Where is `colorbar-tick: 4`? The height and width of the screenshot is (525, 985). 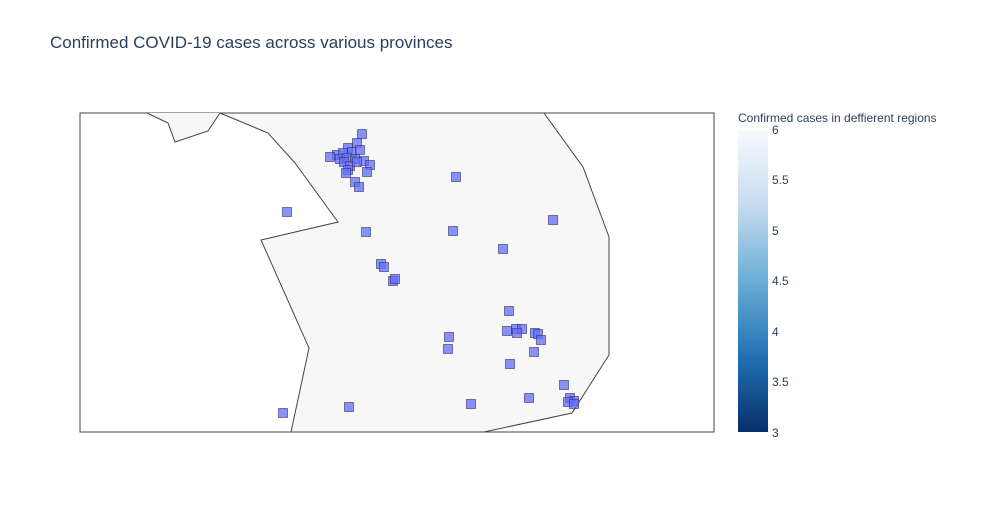
colorbar-tick: 4 is located at coordinates (775, 332).